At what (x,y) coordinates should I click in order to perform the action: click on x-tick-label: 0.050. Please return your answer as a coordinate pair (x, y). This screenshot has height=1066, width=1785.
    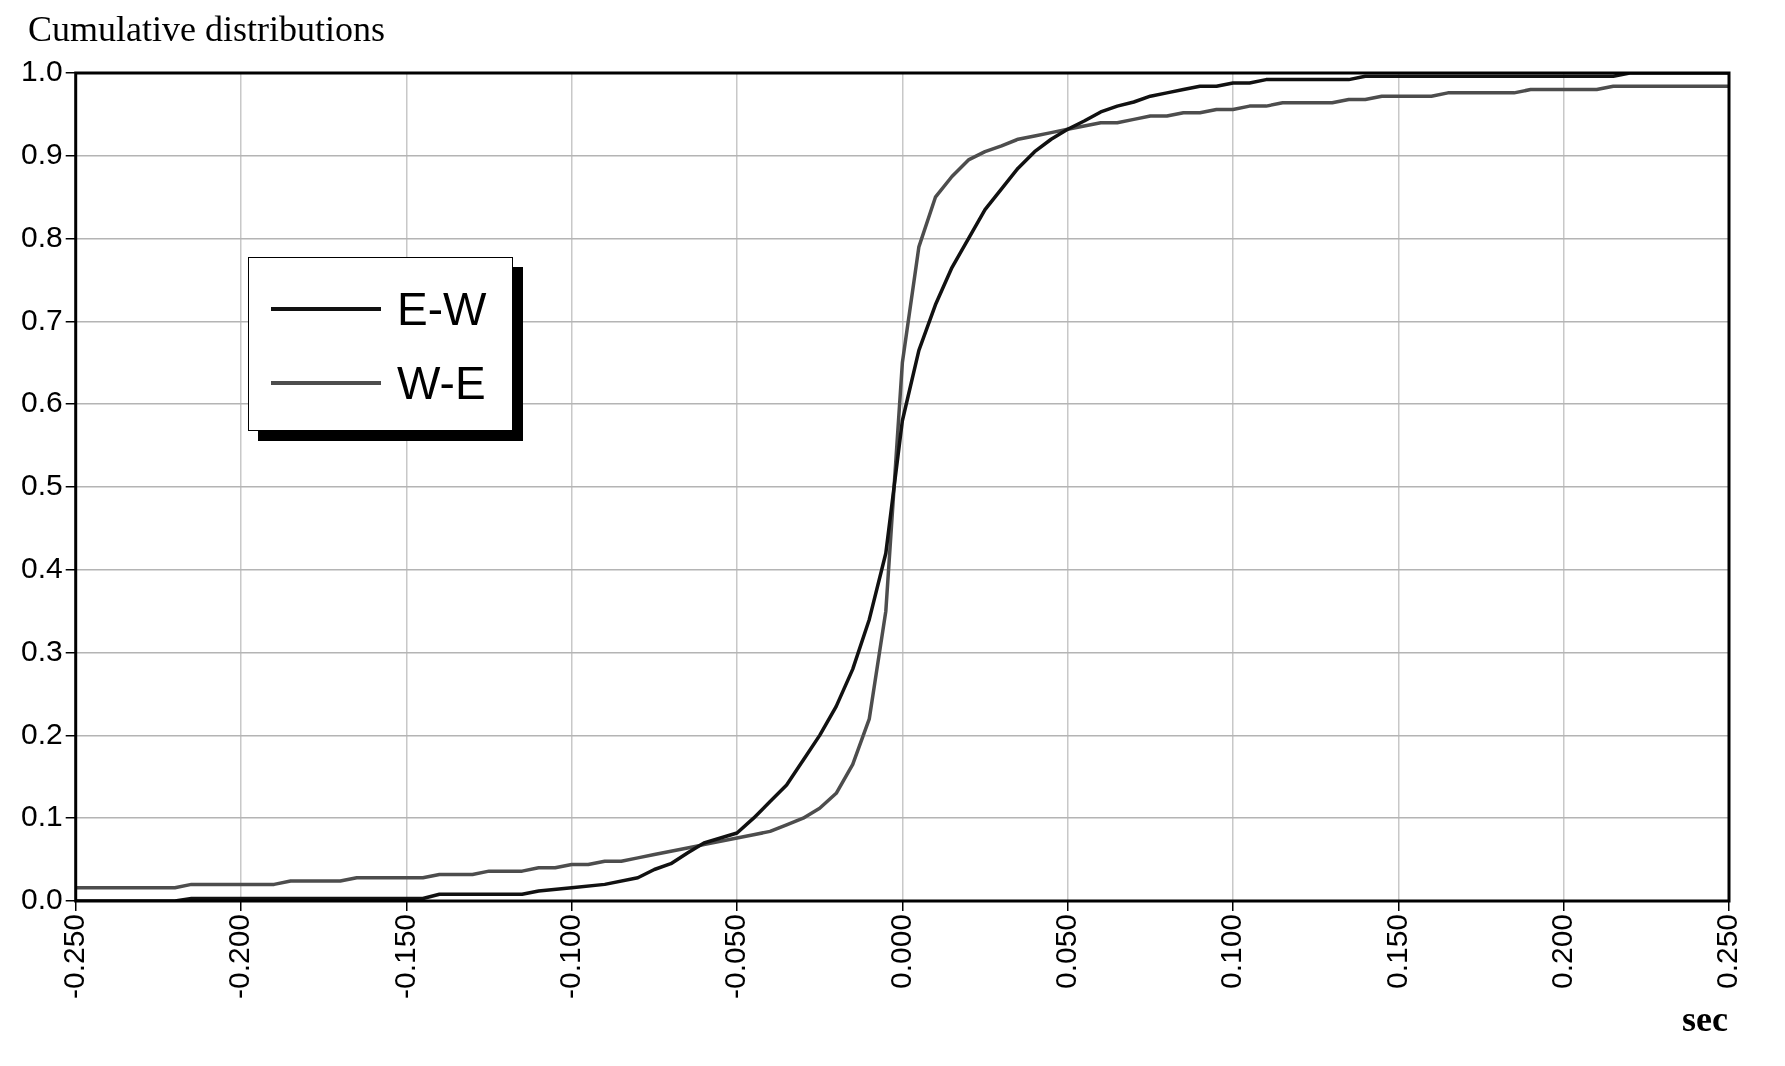
    Looking at the image, I should click on (1065, 951).